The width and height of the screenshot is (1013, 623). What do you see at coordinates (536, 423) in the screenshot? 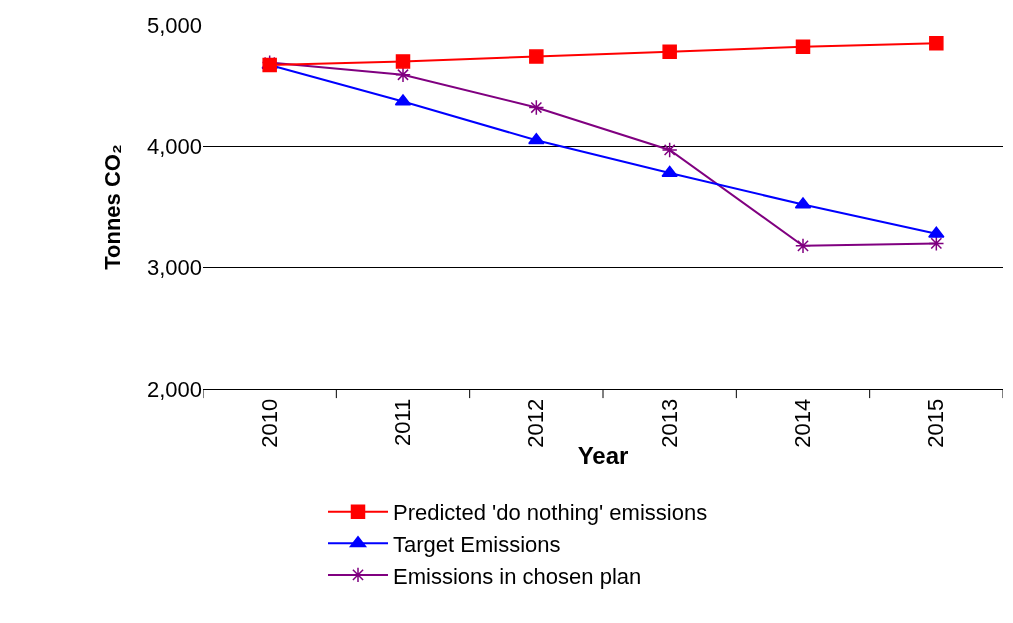
I see `x-tick-label: 2012` at bounding box center [536, 423].